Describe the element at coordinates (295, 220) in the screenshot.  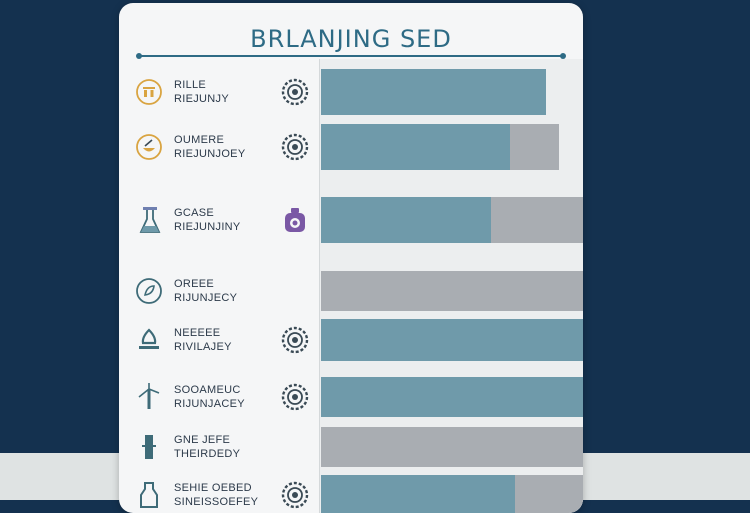
I see `jar-icon` at that location.